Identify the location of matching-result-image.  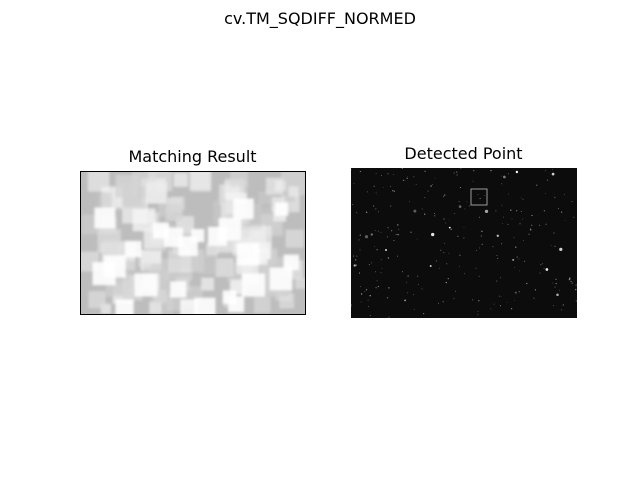
(193, 243).